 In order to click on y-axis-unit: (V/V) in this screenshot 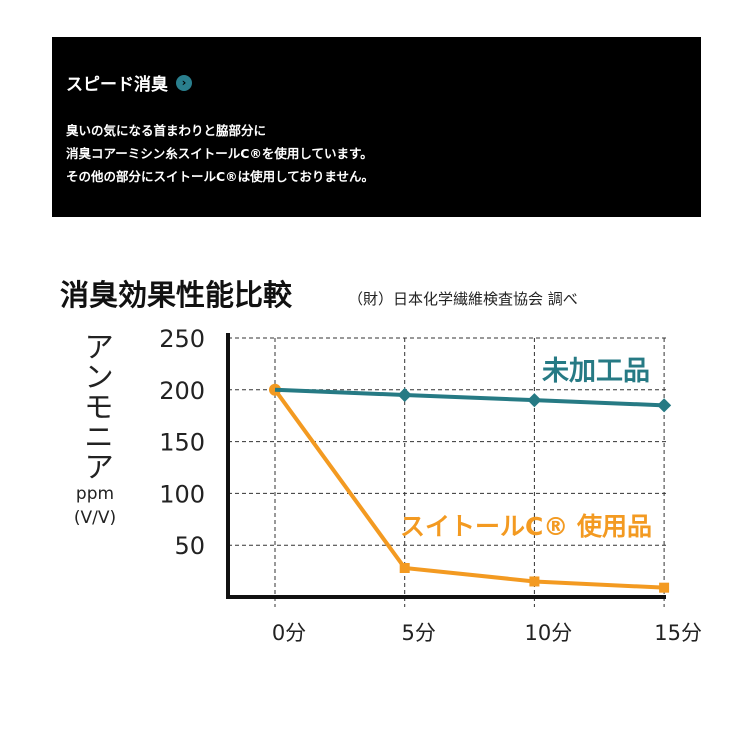, I will do `click(95, 518)`.